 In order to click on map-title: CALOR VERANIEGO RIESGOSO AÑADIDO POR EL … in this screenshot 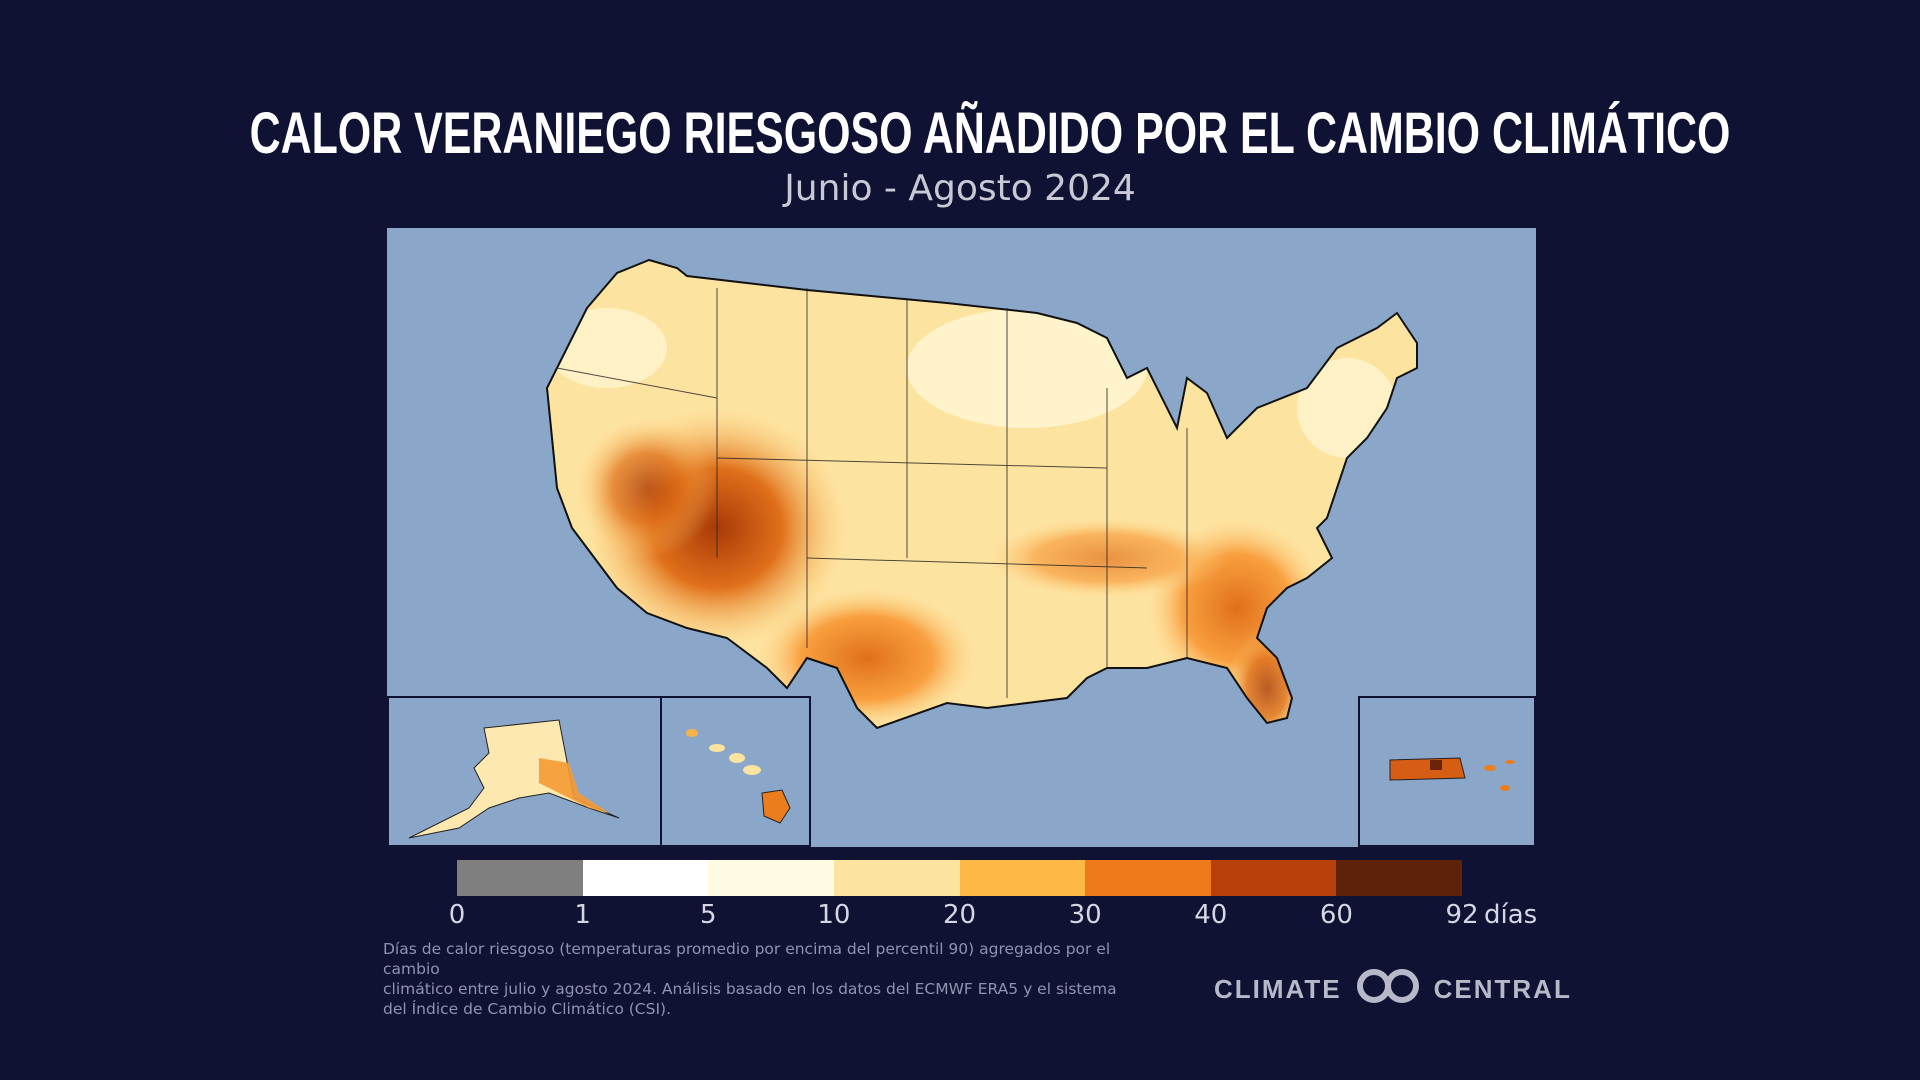, I will do `click(990, 133)`.